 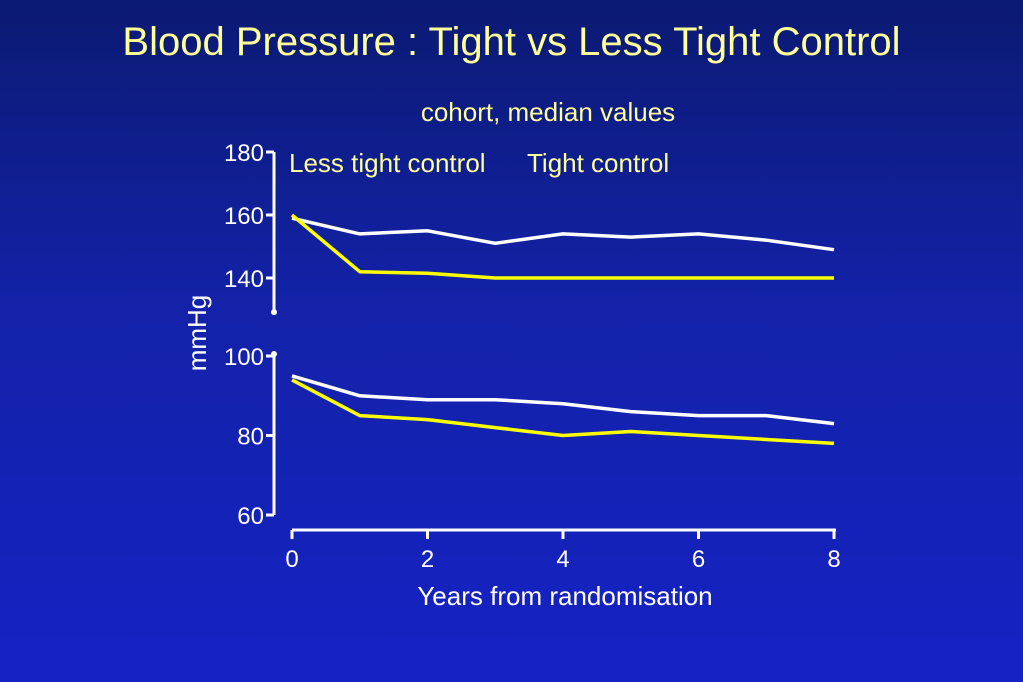 I want to click on tight-control-lower-line, so click(x=563, y=412).